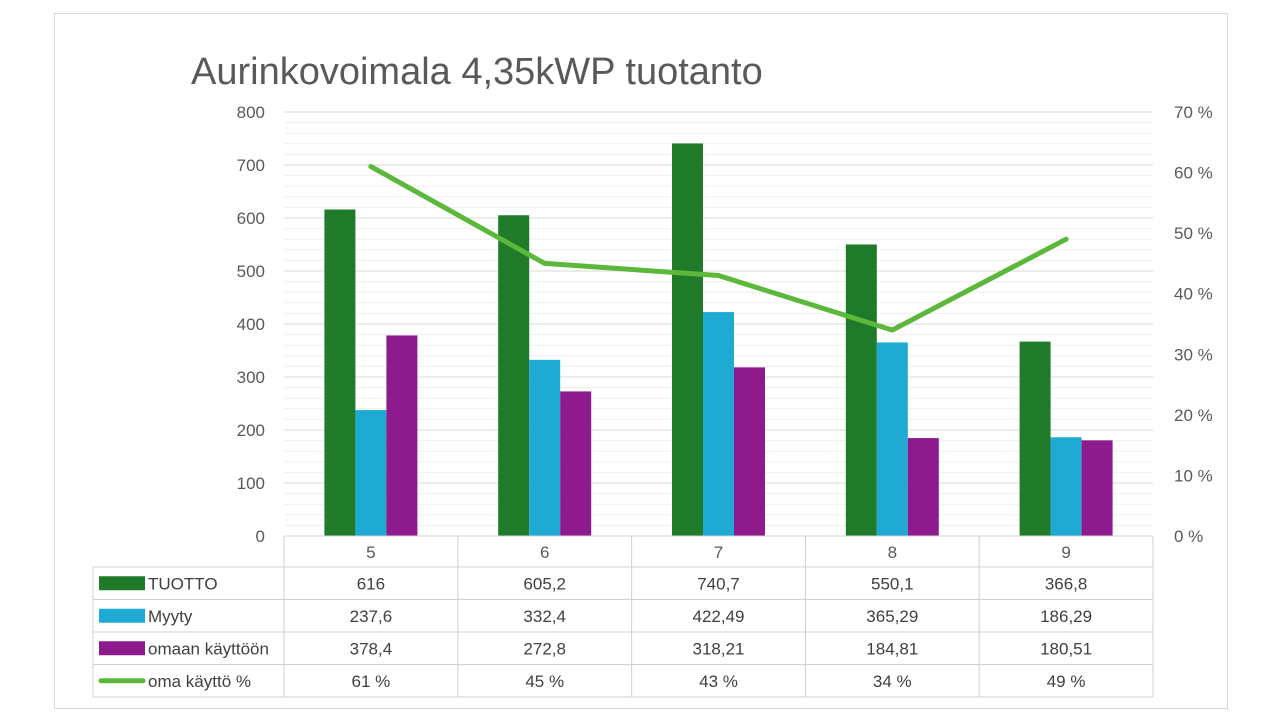  I want to click on category-label: 6, so click(544, 552).